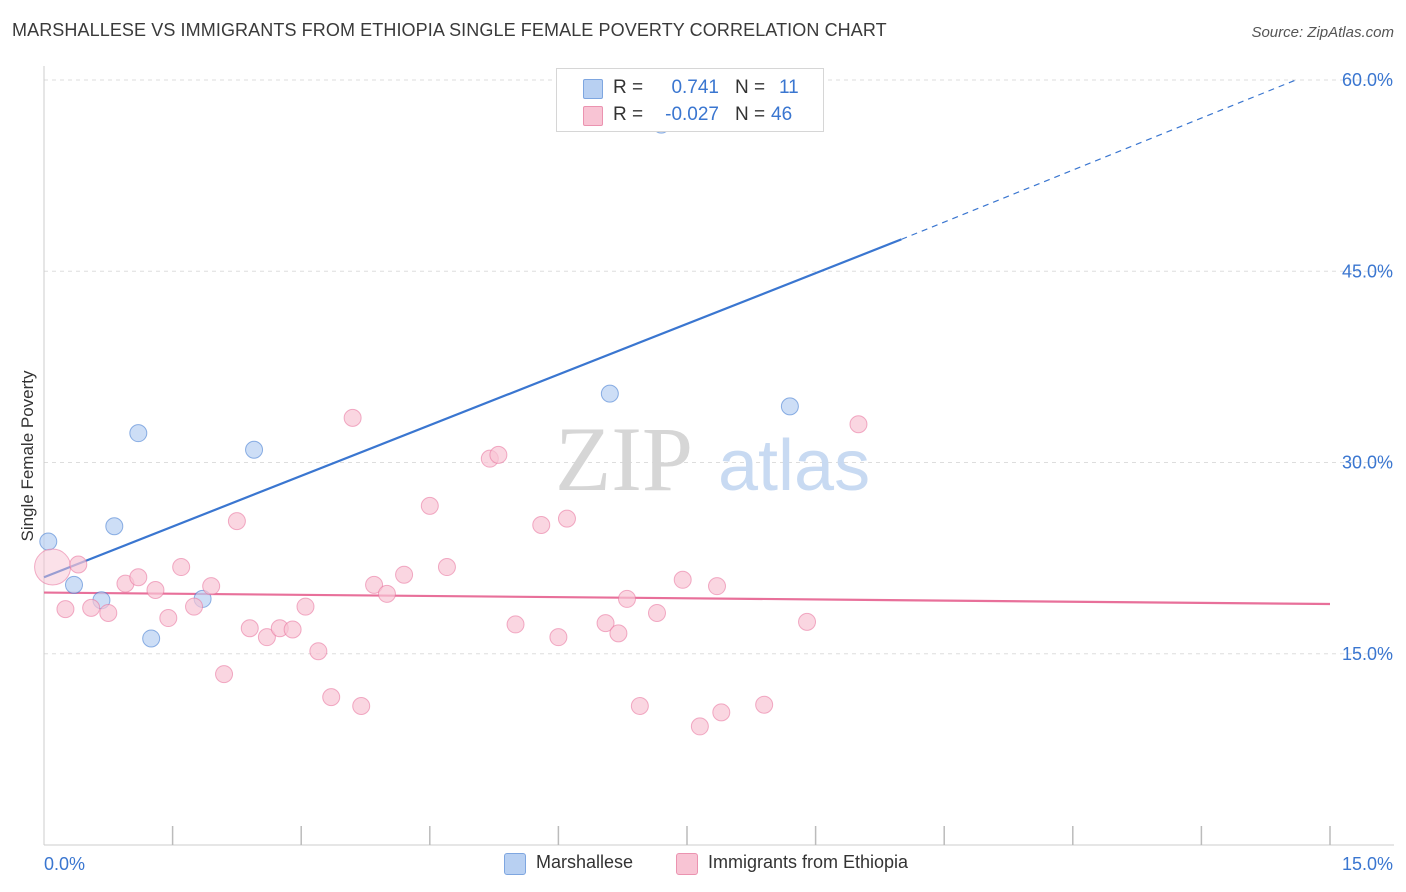 Image resolution: width=1406 pixels, height=892 pixels. Describe the element at coordinates (624, 459) in the screenshot. I see `watermark-zip: ZIP` at that location.